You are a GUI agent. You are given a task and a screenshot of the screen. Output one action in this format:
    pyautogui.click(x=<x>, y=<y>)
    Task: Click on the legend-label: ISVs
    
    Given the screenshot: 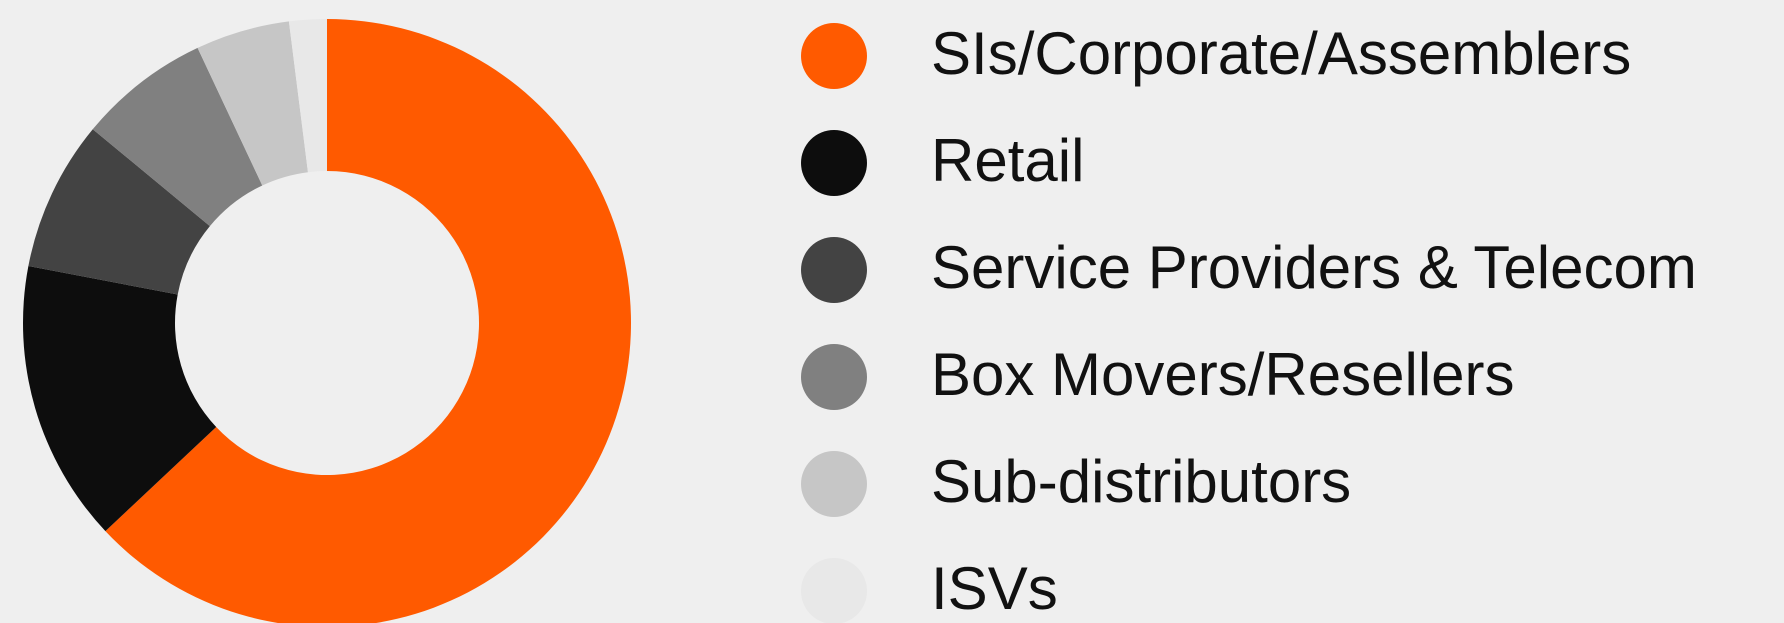 What is the action you would take?
    pyautogui.click(x=994, y=588)
    